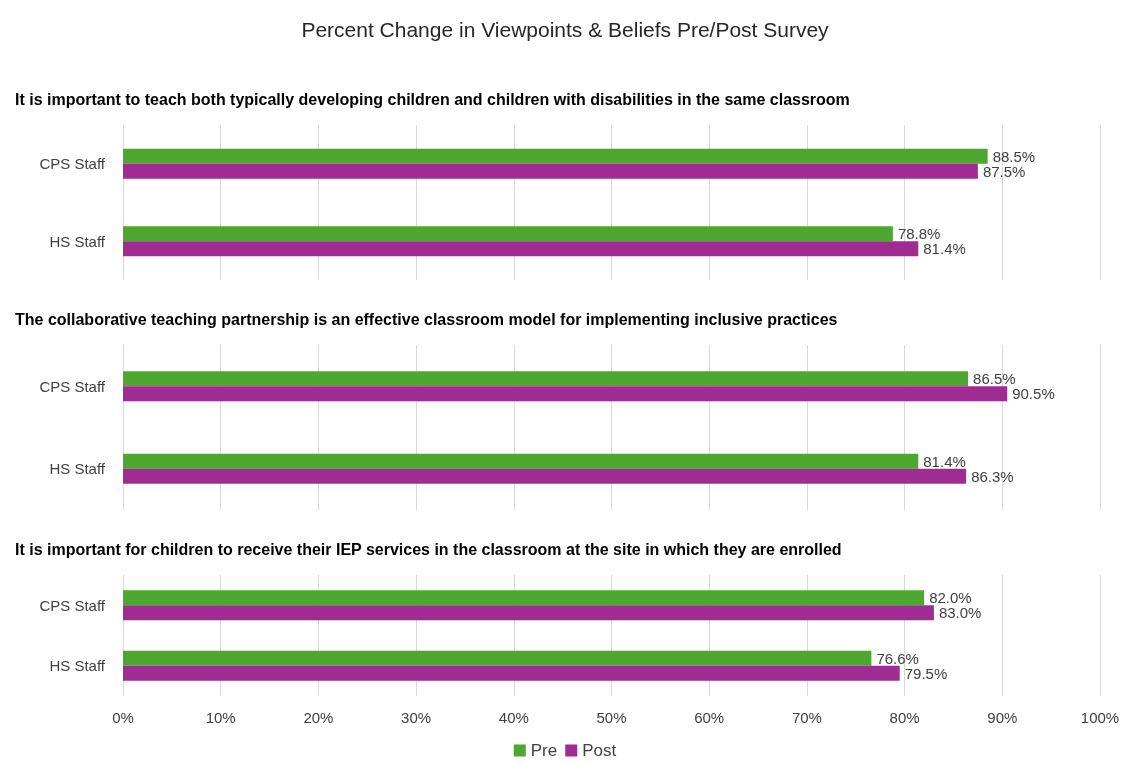 The height and width of the screenshot is (766, 1130). What do you see at coordinates (123, 717) in the screenshot?
I see `x-tick-label: 0%` at bounding box center [123, 717].